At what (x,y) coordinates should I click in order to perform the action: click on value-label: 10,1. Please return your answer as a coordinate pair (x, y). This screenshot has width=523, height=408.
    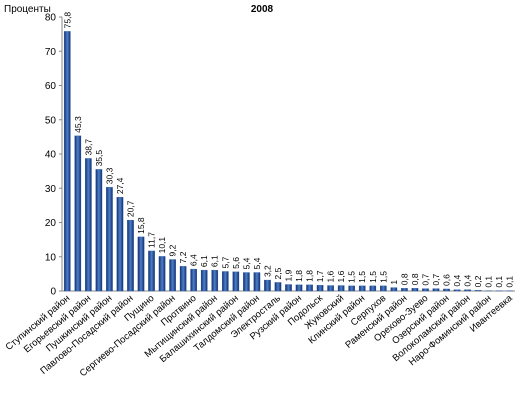
    Looking at the image, I should click on (162, 245).